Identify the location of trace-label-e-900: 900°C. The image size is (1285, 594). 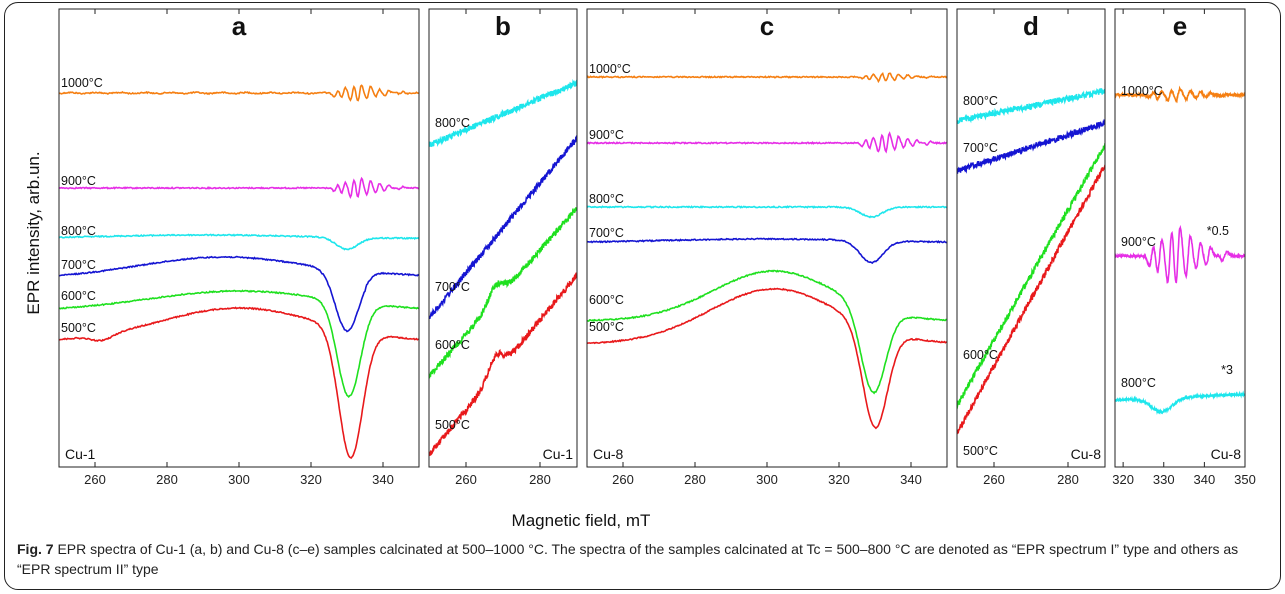
(1138, 242).